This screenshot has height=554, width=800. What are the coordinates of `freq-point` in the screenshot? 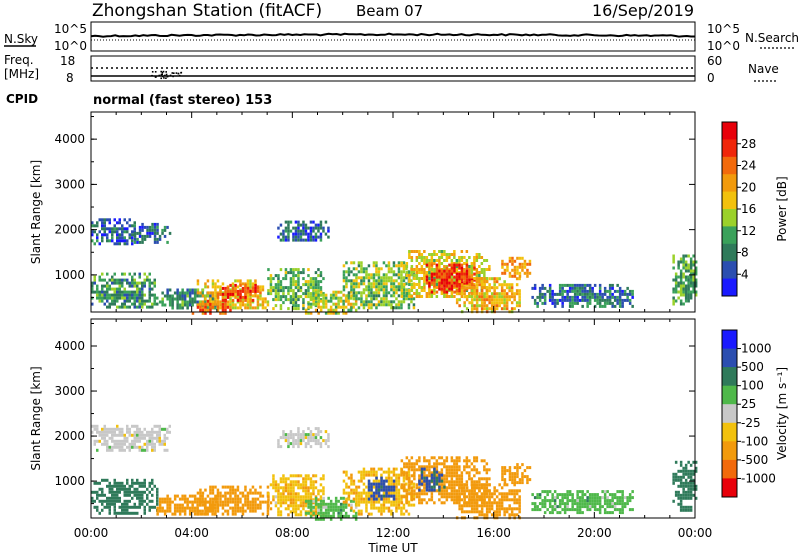 It's located at (172, 73).